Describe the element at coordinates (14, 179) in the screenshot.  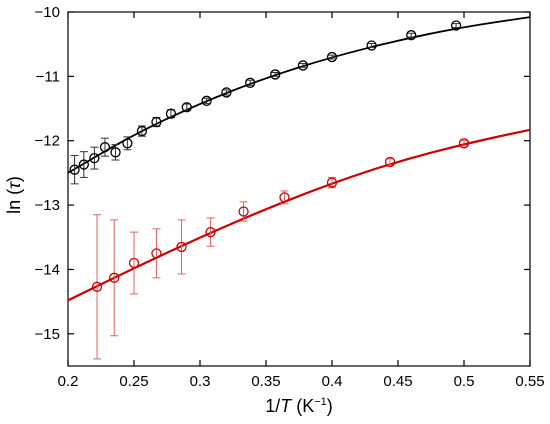
I see `y-axis-title-suffix: )` at that location.